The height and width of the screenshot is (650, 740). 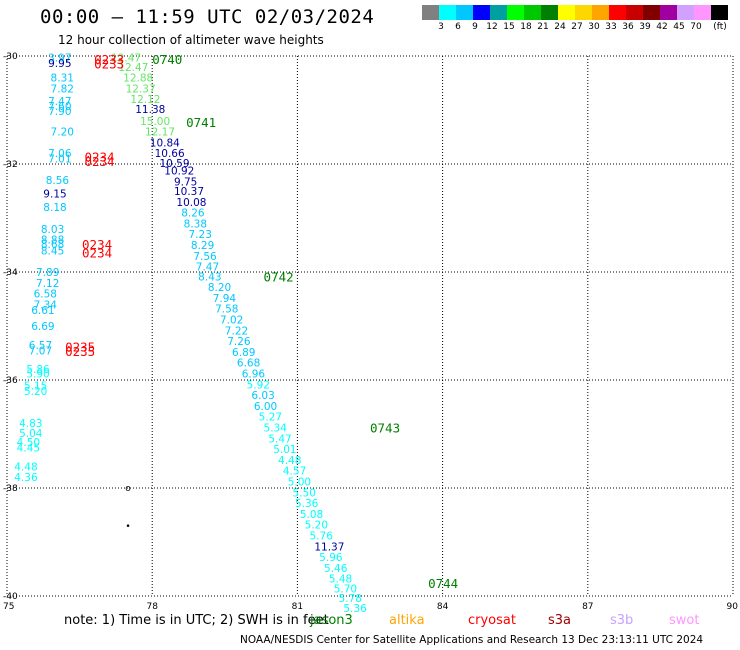 What do you see at coordinates (28, 449) in the screenshot?
I see `wave-height-label: 4.45` at bounding box center [28, 449].